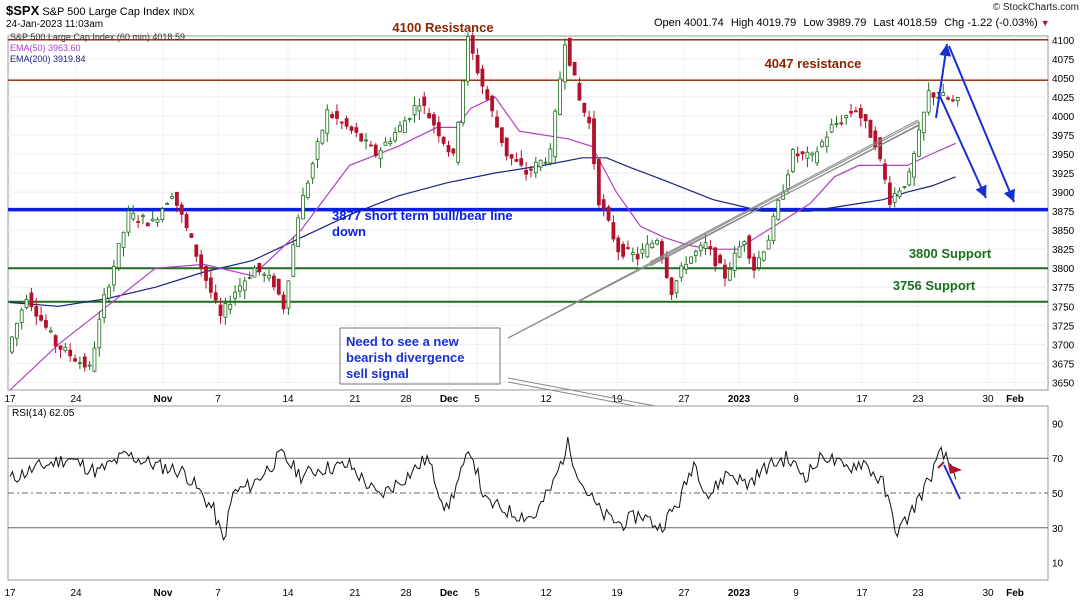  Describe the element at coordinates (667, 23) in the screenshot. I see `open-label: Open` at that location.